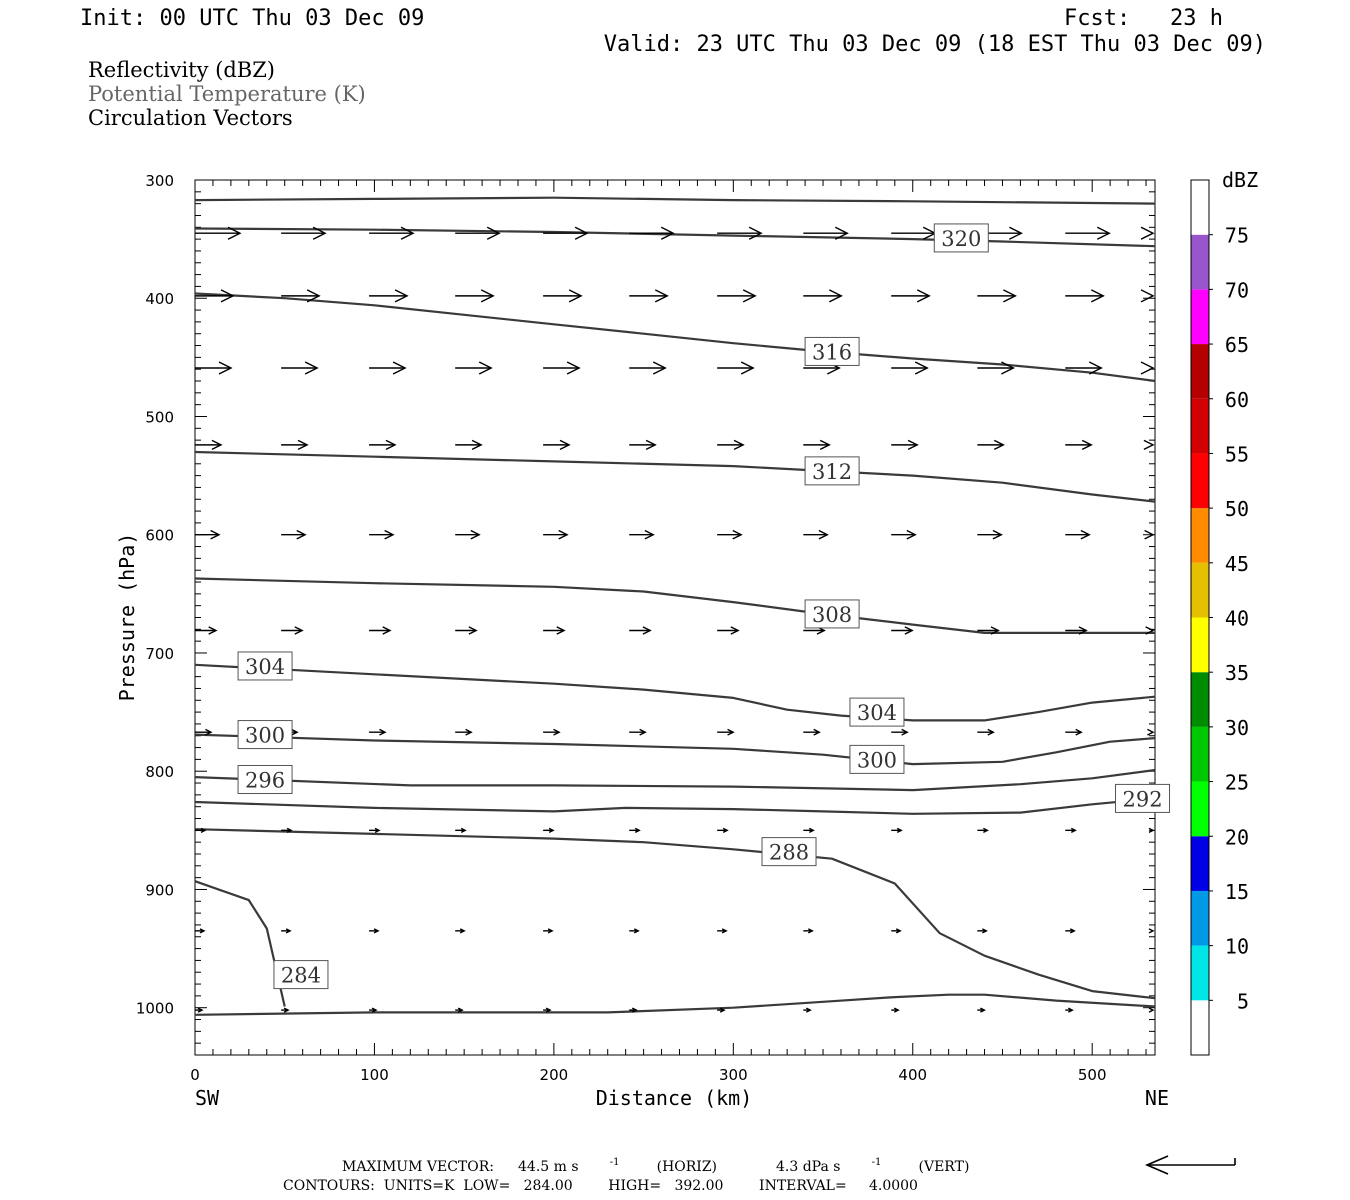  Describe the element at coordinates (195, 1075) in the screenshot. I see `x-tick-label: 0` at that location.